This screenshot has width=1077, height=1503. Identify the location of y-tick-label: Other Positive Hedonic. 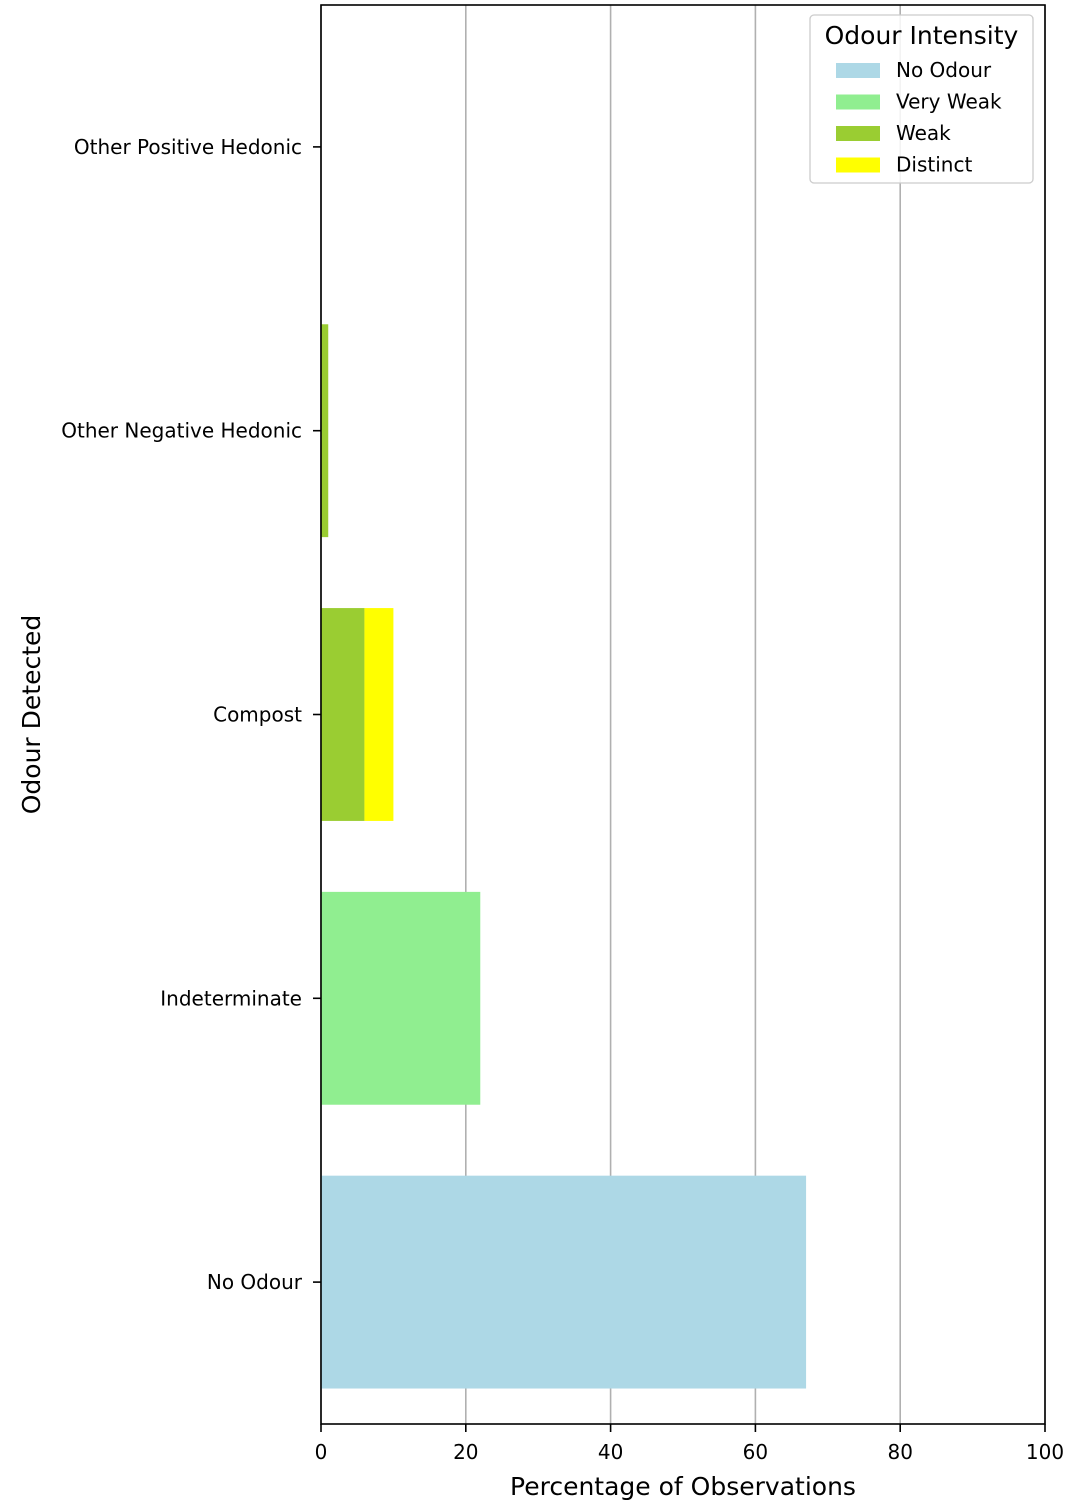
(188, 147).